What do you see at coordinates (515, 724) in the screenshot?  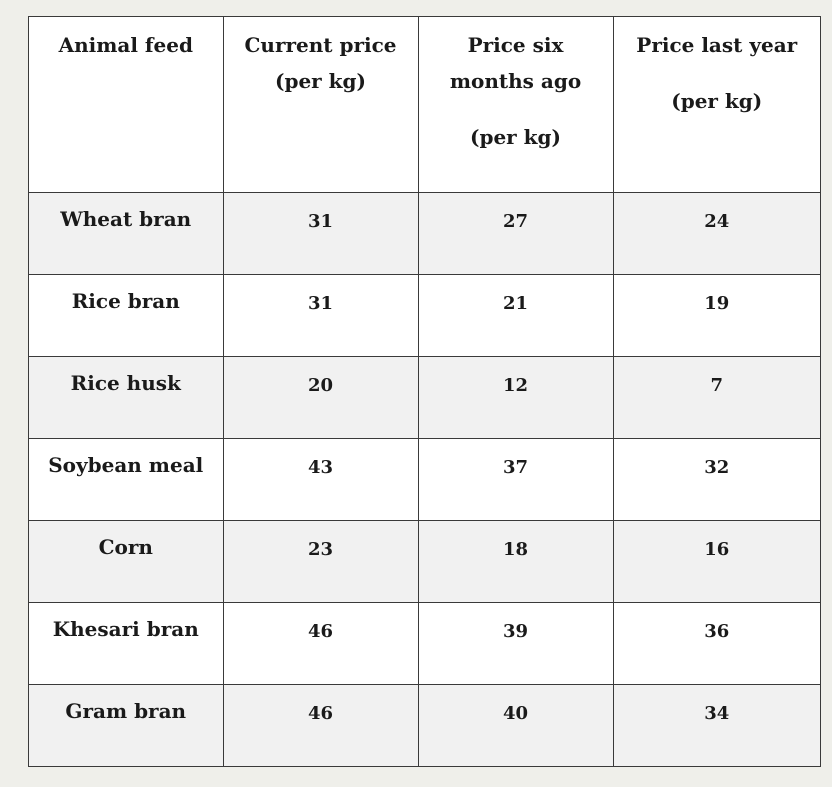 I see `six-months-ago-cell: 40` at bounding box center [515, 724].